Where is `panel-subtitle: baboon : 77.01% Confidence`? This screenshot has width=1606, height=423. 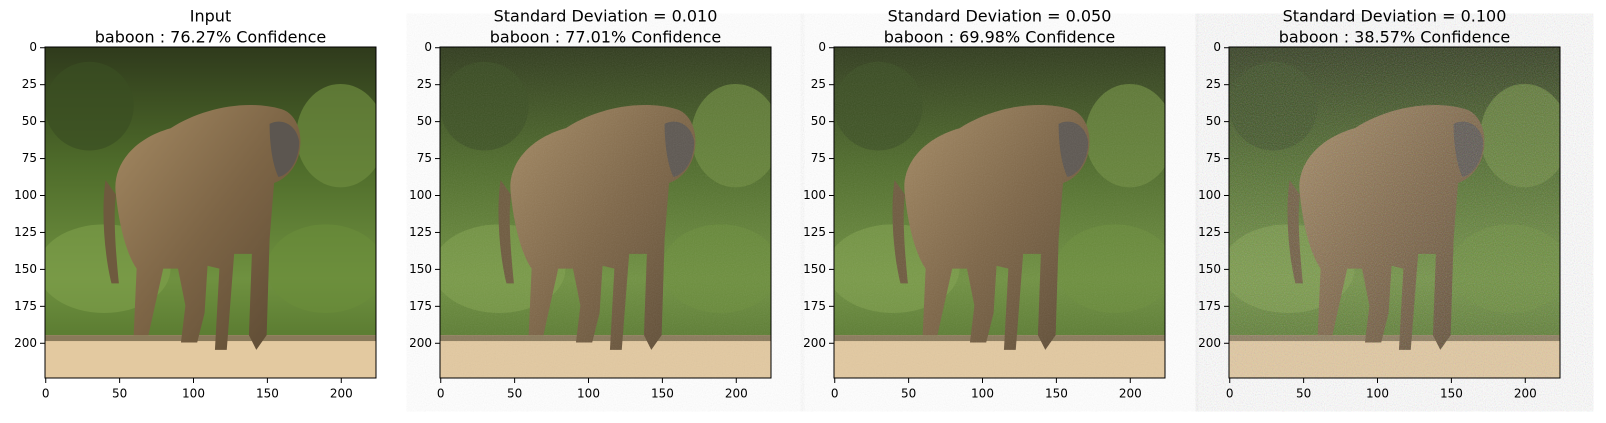 panel-subtitle: baboon : 77.01% Confidence is located at coordinates (605, 37).